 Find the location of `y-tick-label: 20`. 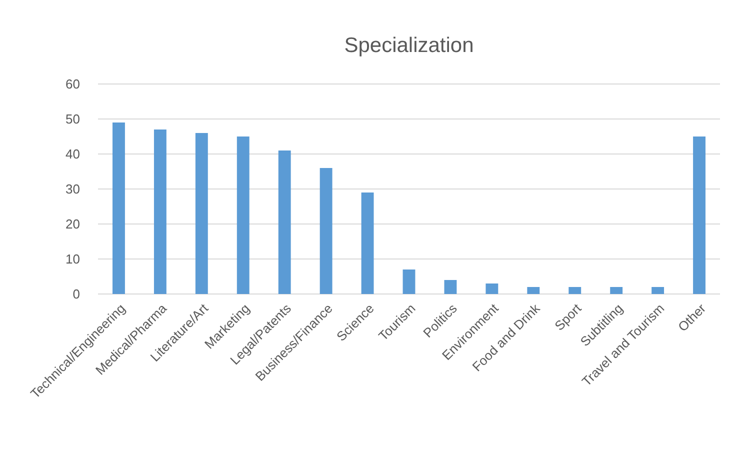

y-tick-label: 20 is located at coordinates (73, 224).